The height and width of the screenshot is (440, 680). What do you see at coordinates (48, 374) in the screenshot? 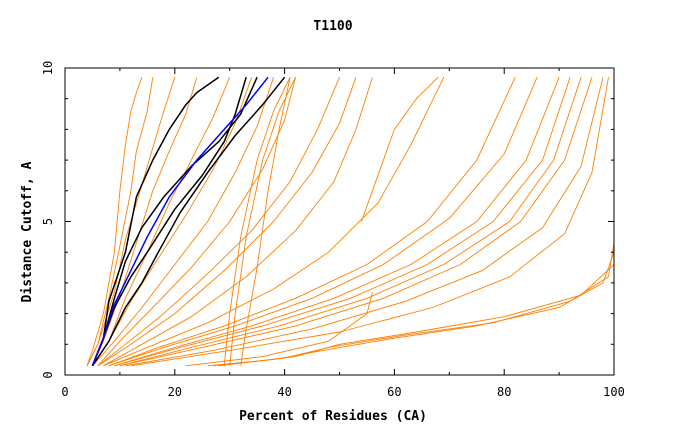
I see `y-tick-label: 0` at bounding box center [48, 374].